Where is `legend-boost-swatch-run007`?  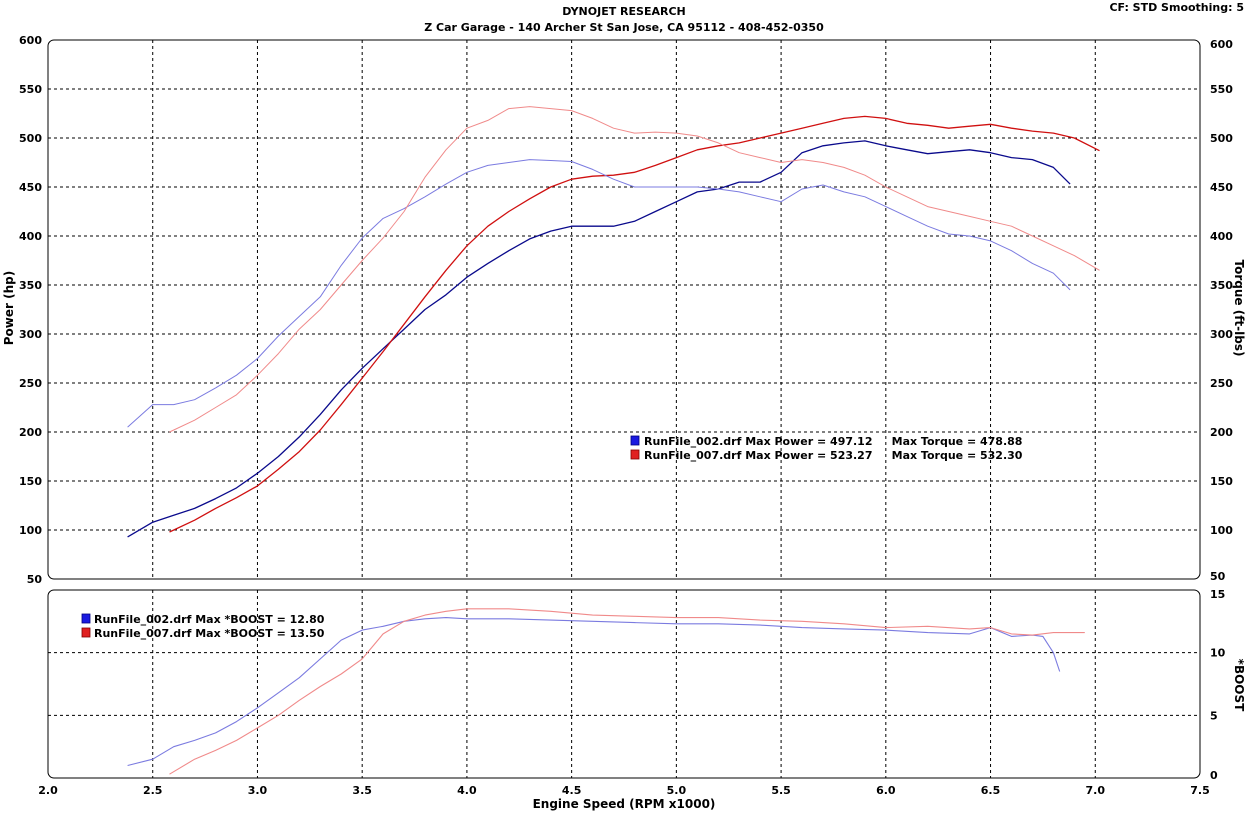
legend-boost-swatch-run007 is located at coordinates (86, 632).